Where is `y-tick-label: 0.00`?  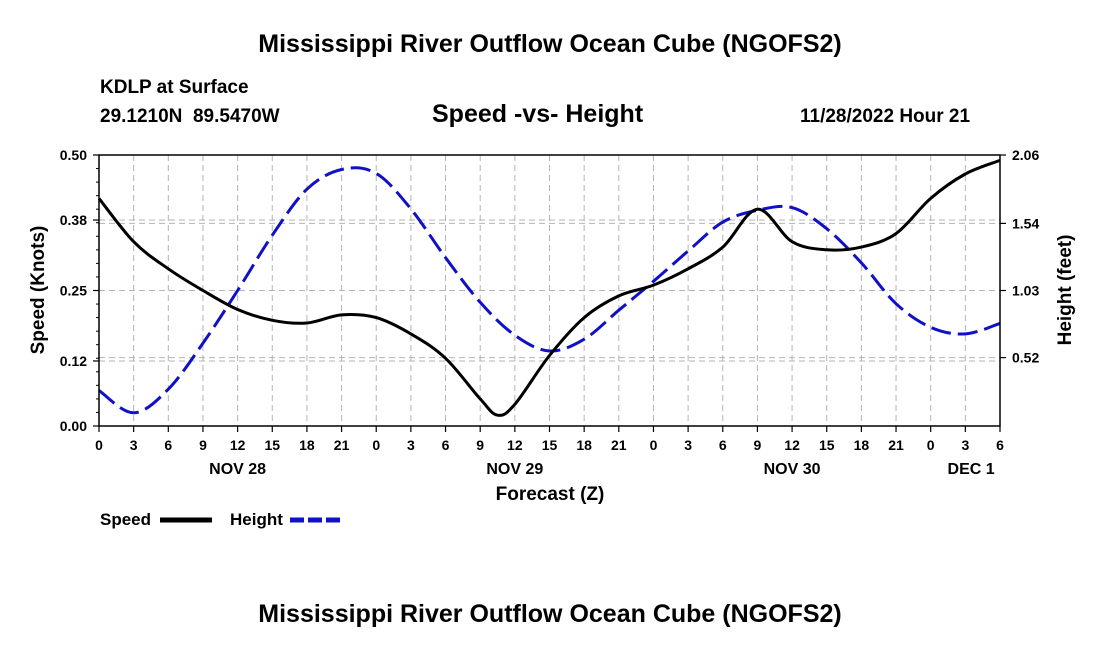
y-tick-label: 0.00 is located at coordinates (73, 426).